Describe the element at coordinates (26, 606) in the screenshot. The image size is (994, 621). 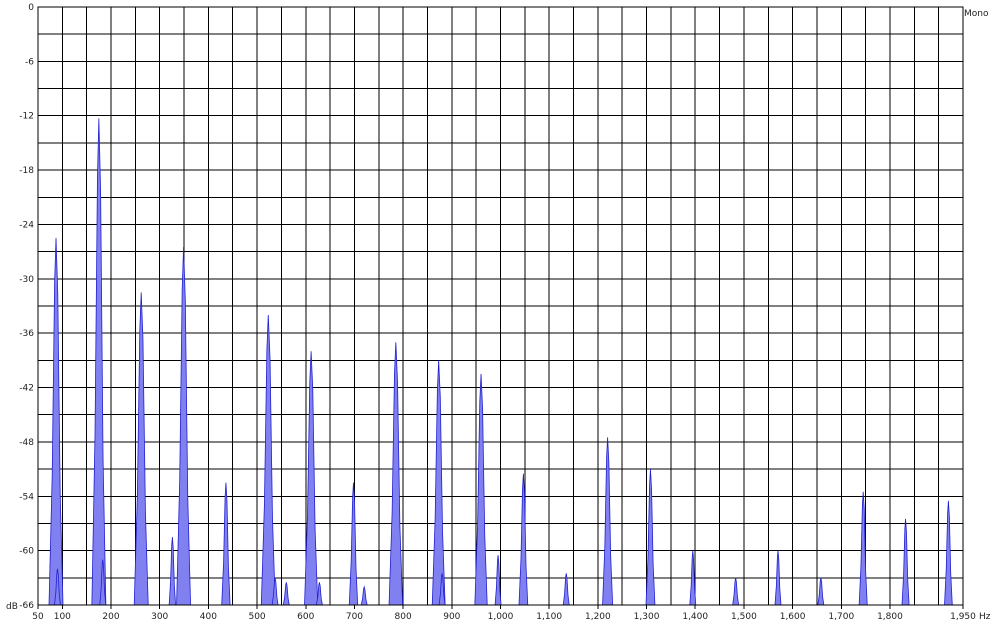
I see `y-tick-label: -66` at that location.